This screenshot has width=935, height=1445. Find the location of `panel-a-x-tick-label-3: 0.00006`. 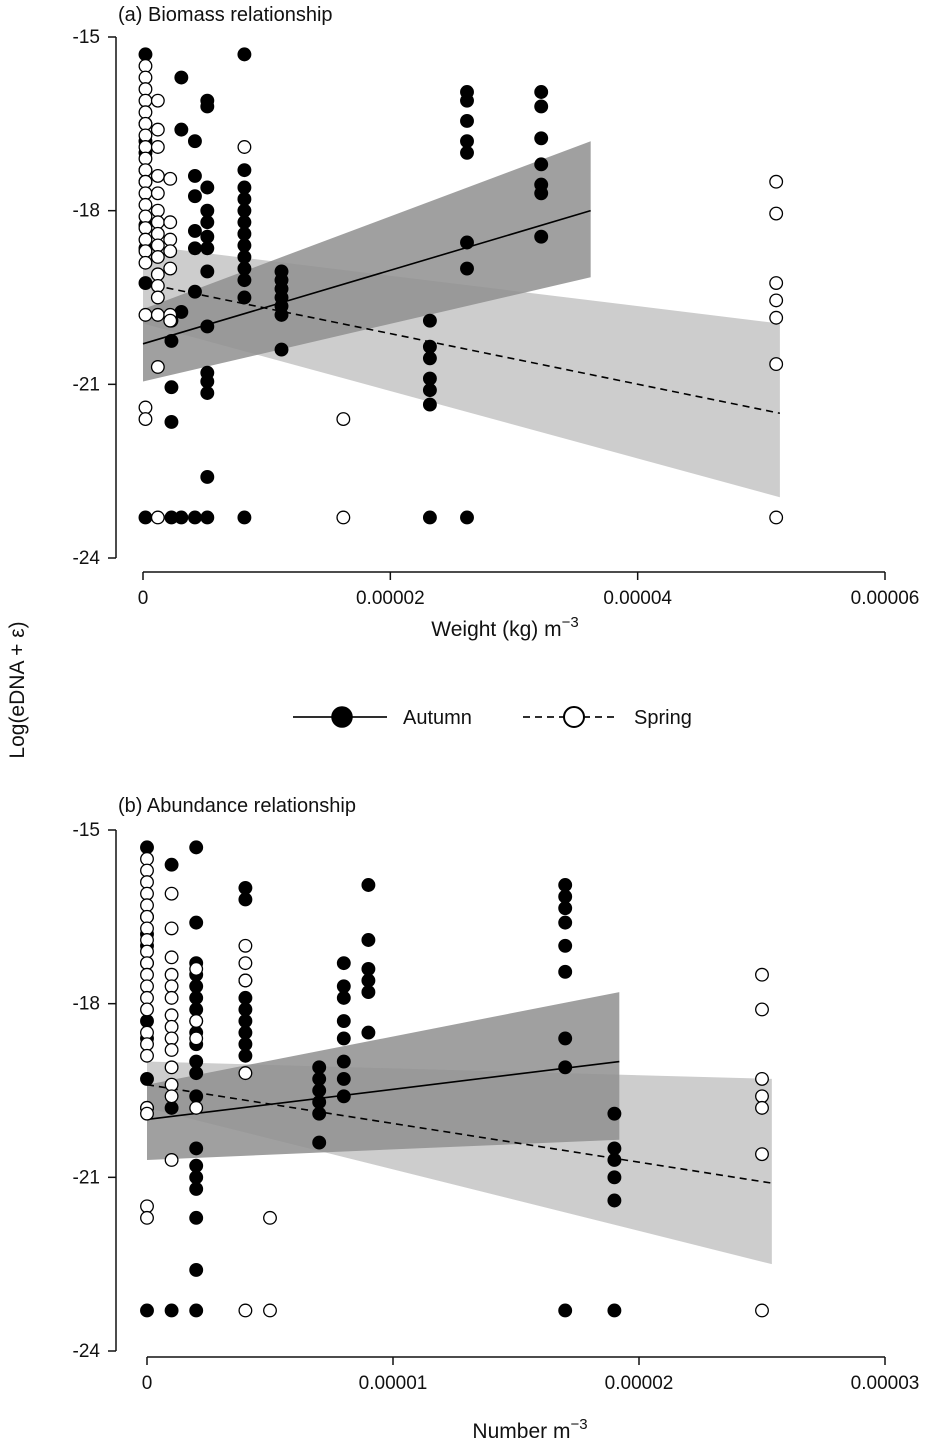

panel-a-x-tick-label-3: 0.00006 is located at coordinates (885, 598).